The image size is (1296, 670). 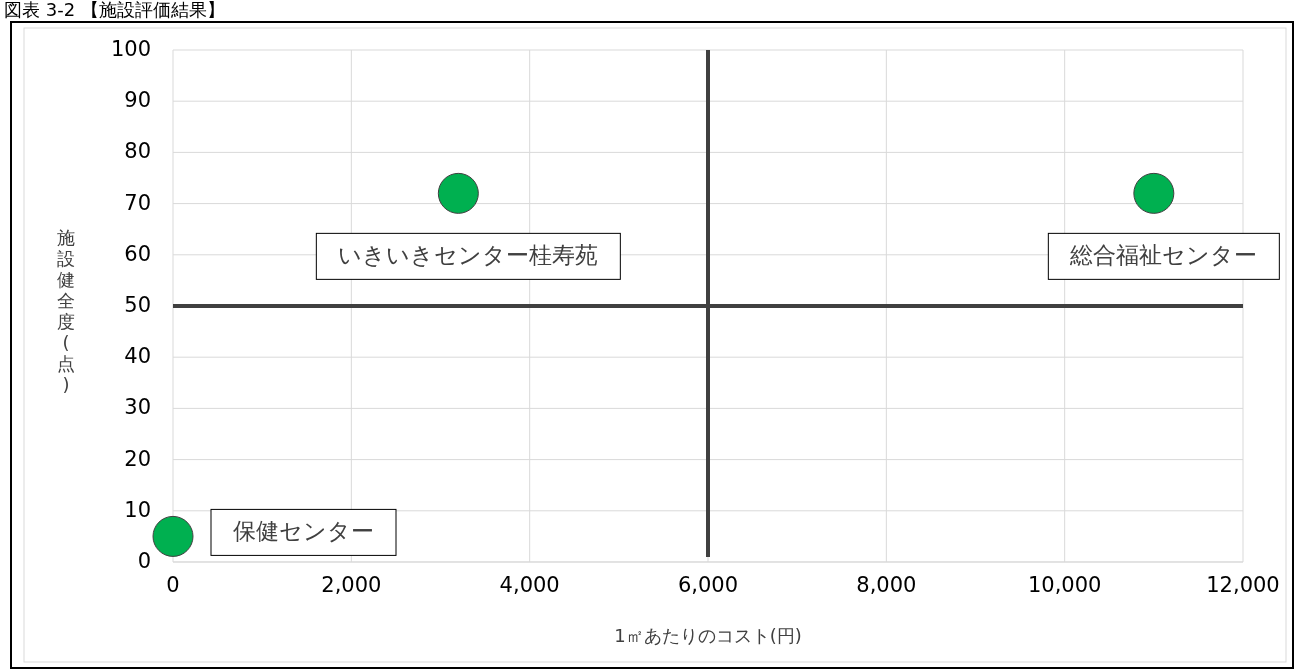 What do you see at coordinates (137, 253) in the screenshot?
I see `y-tick-label: 60` at bounding box center [137, 253].